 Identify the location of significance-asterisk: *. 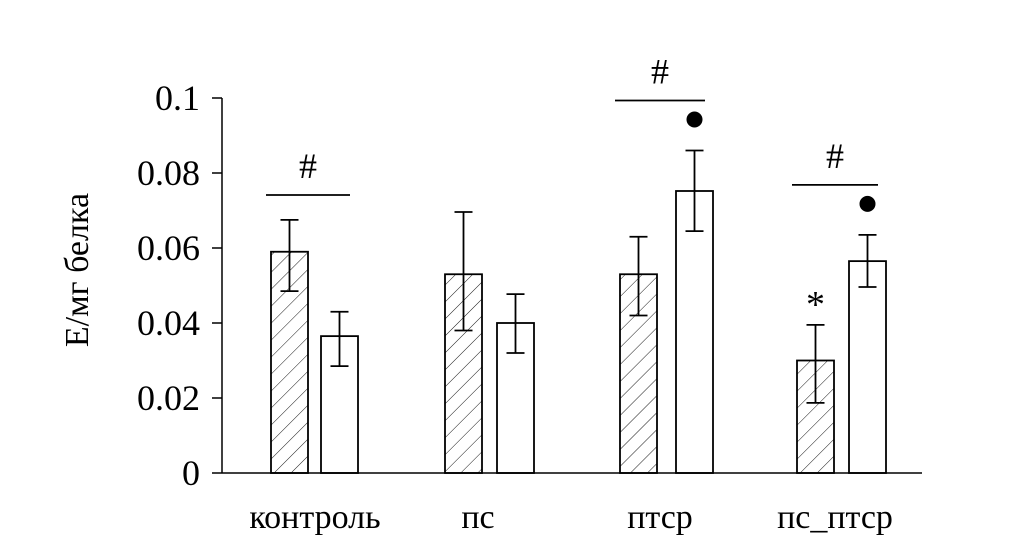
(815, 305).